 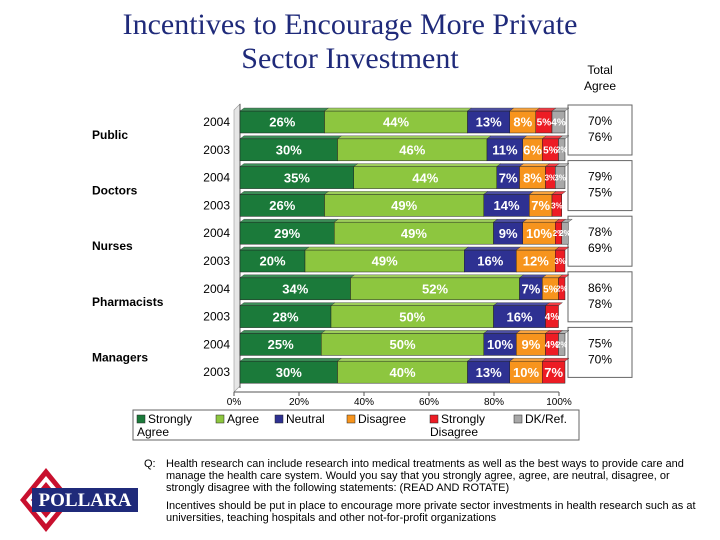 I want to click on total-agree-value: 79%, so click(x=600, y=177).